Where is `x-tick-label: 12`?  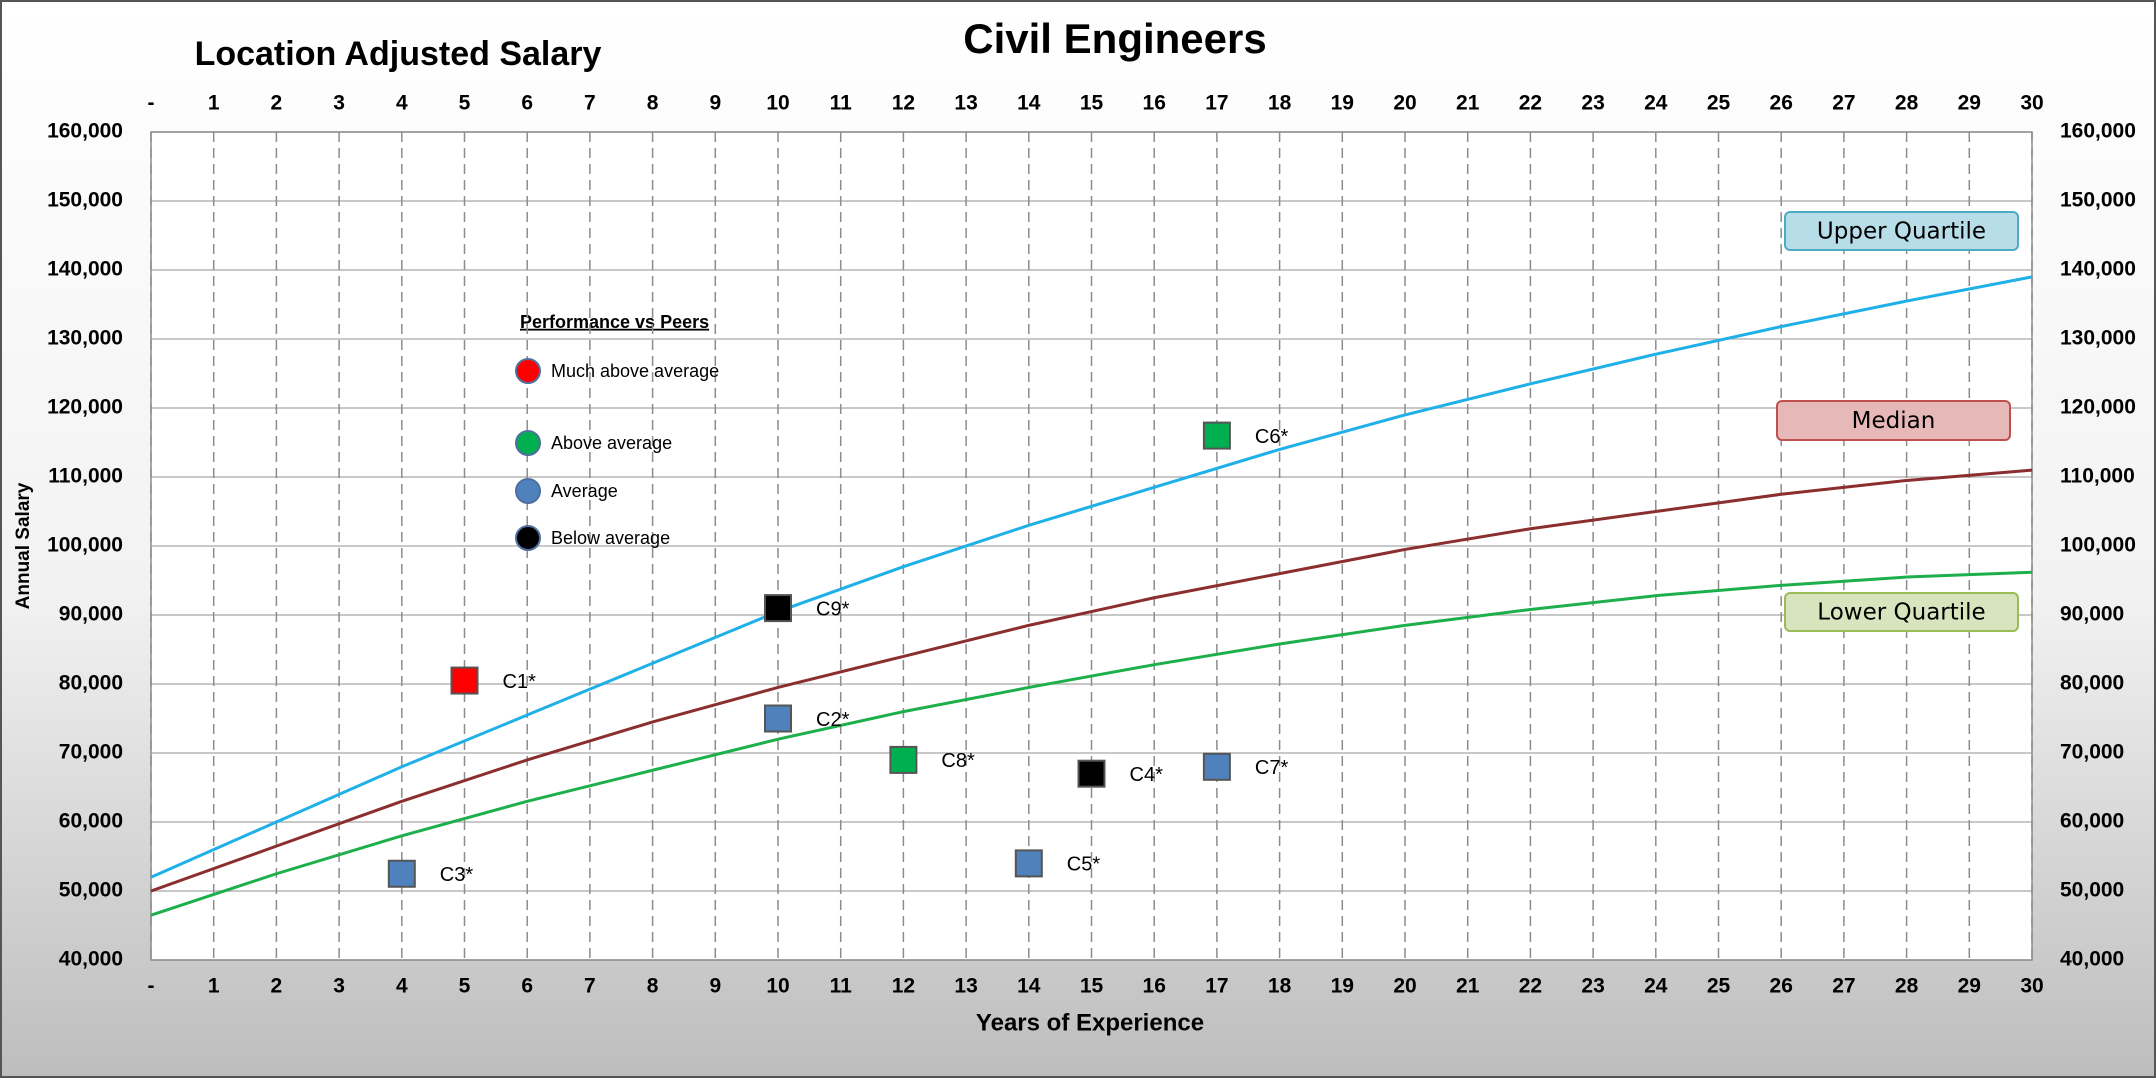
x-tick-label: 12 is located at coordinates (903, 986).